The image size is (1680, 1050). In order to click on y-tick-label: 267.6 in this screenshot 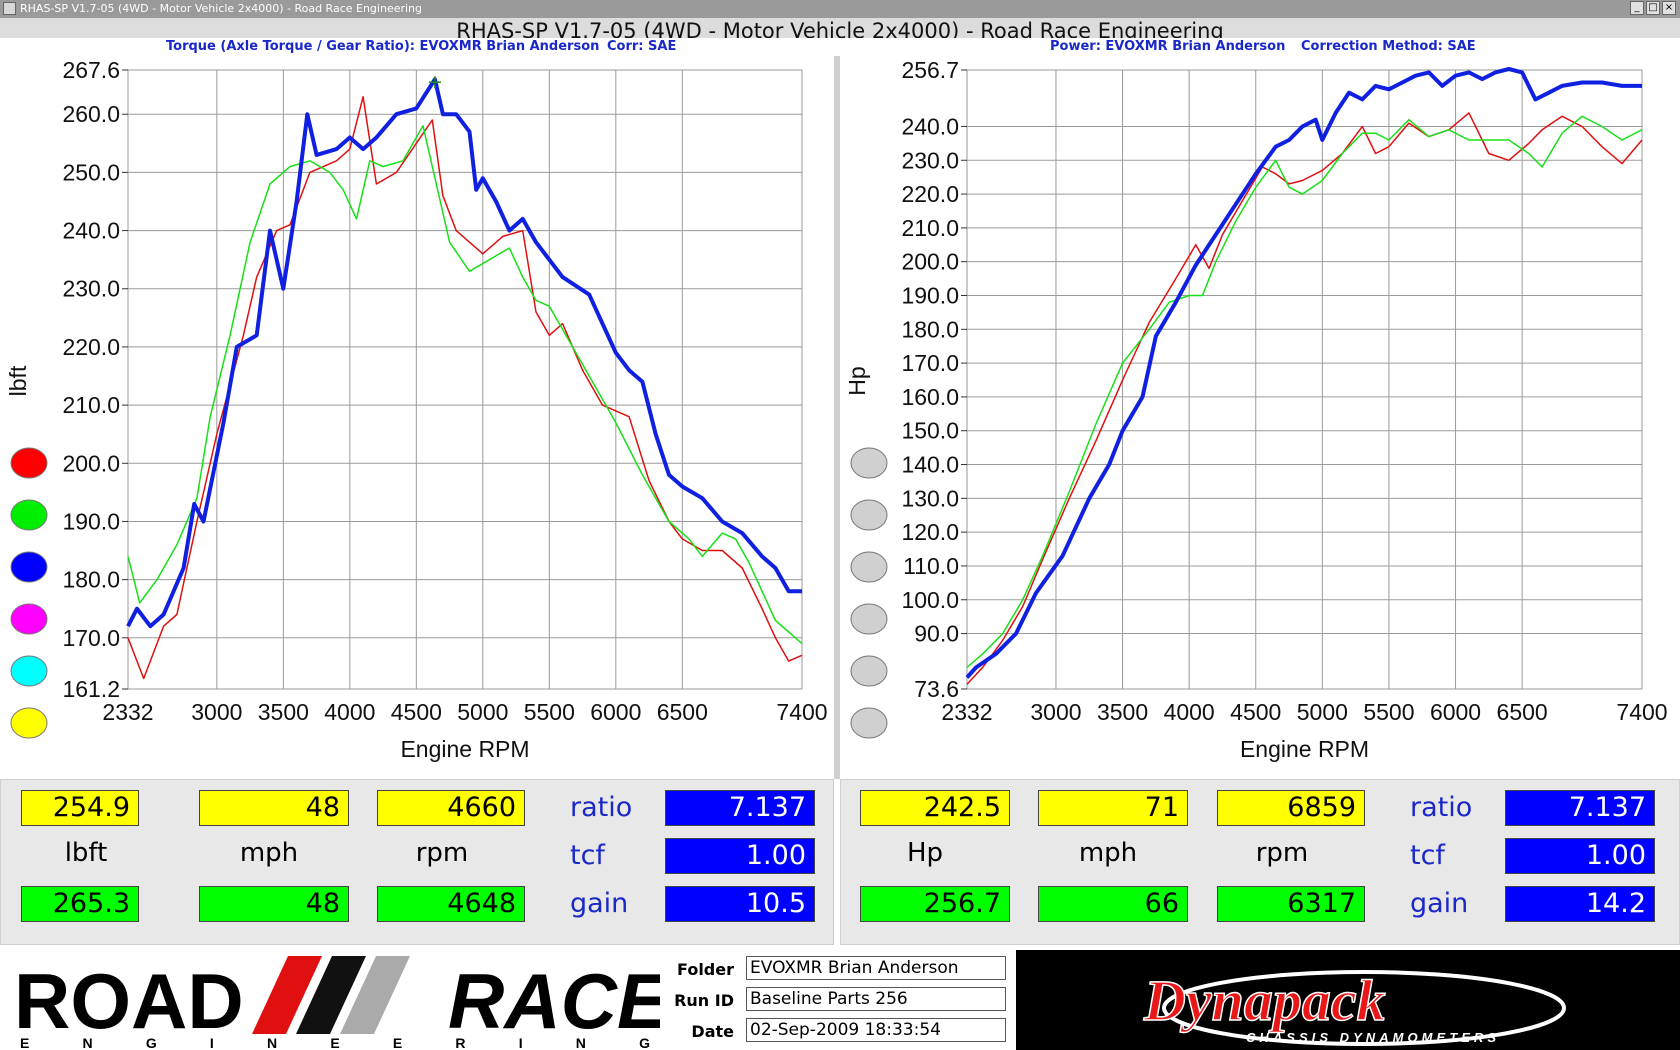, I will do `click(91, 70)`.